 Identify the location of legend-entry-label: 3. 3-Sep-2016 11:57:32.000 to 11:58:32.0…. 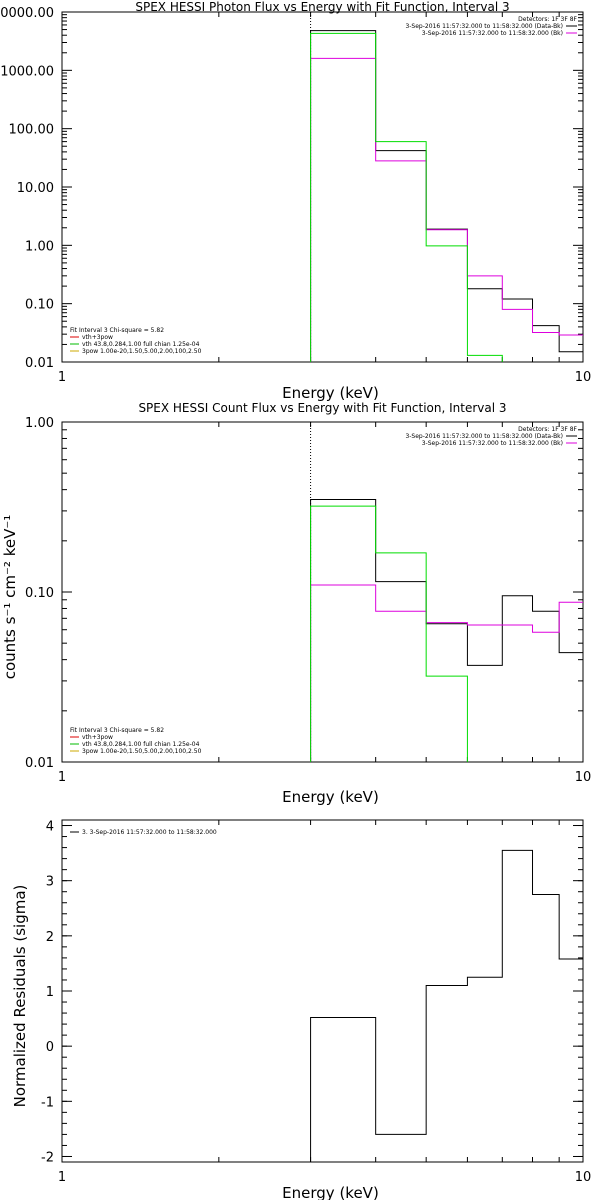
(149, 832).